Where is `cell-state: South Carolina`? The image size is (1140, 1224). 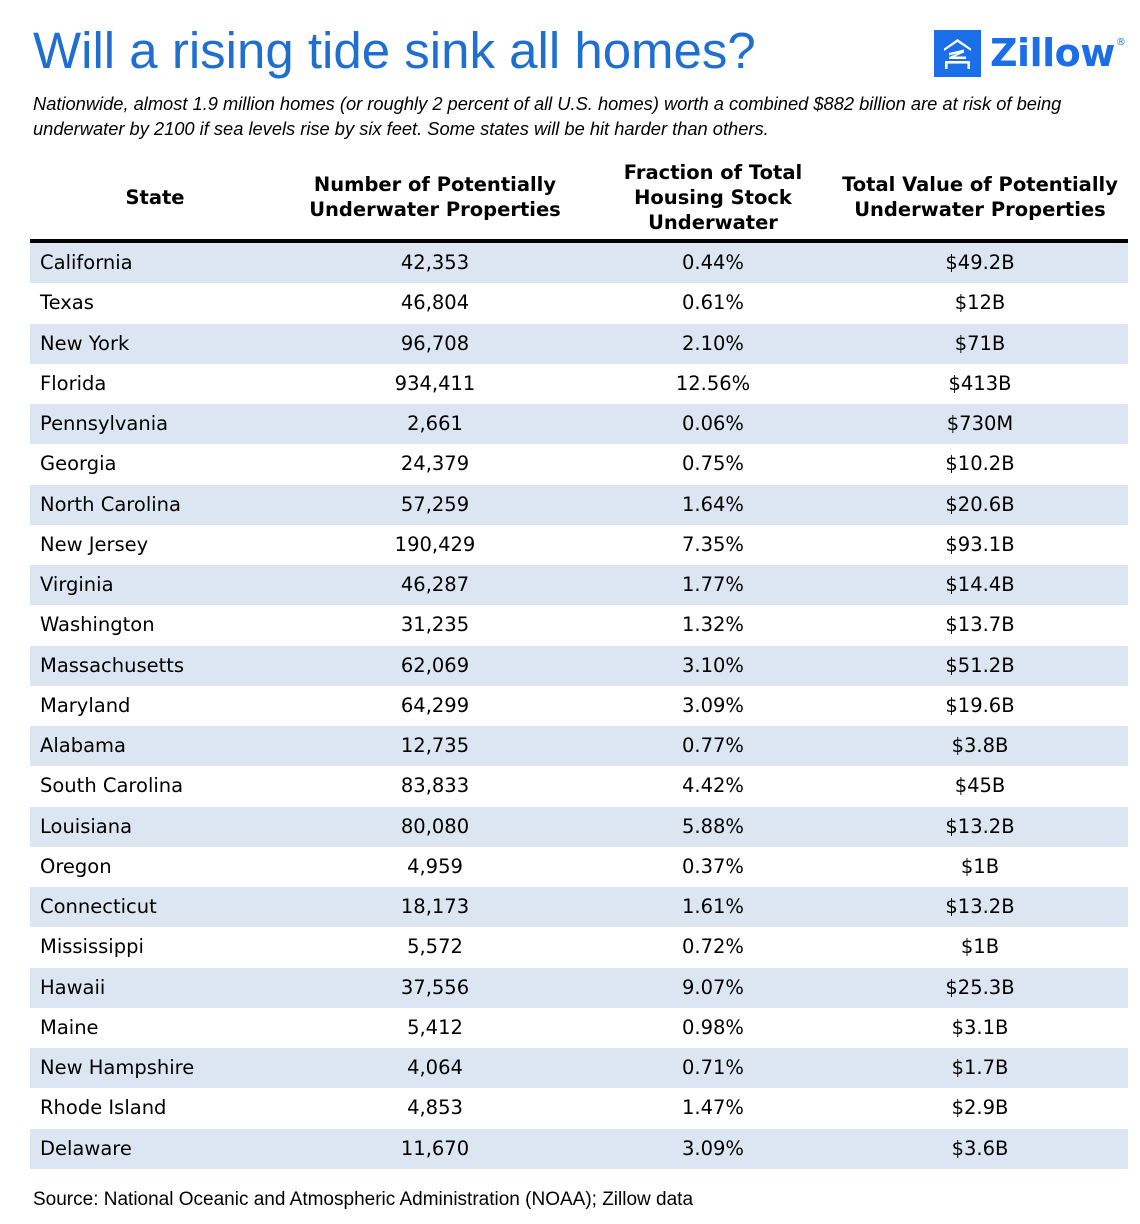 cell-state: South Carolina is located at coordinates (112, 786).